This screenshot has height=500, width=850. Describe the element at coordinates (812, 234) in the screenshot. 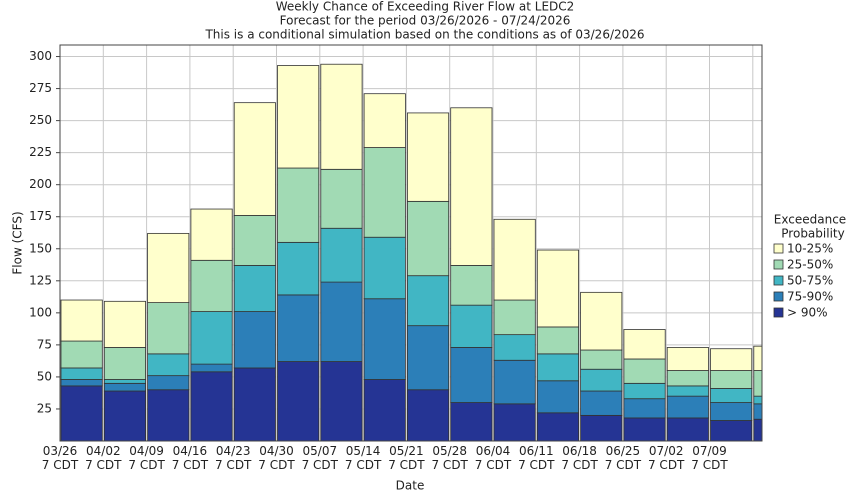

I see `legend-title: Probability` at that location.